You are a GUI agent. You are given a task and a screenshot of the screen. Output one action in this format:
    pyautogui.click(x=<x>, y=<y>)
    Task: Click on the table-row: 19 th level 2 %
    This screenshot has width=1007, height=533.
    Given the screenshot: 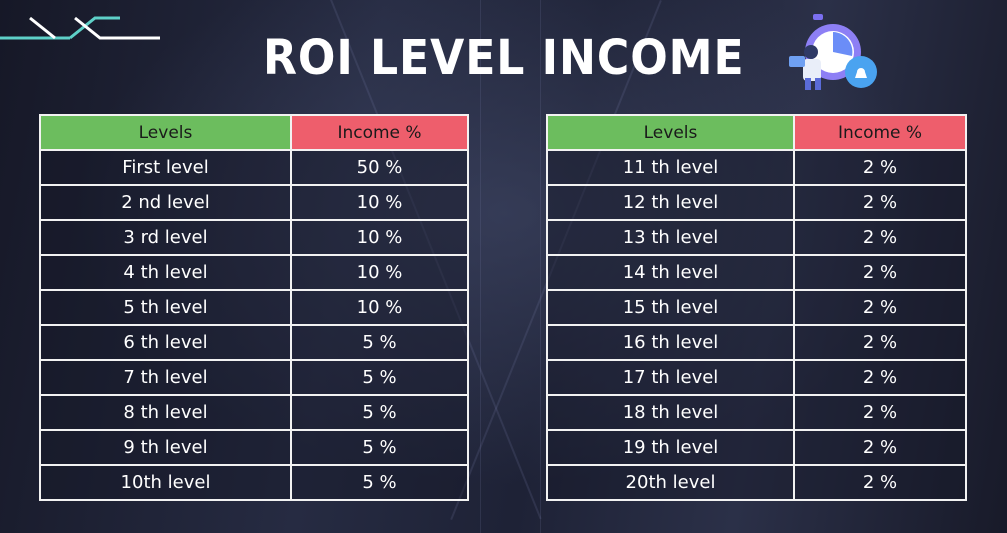 What is the action you would take?
    pyautogui.click(x=756, y=447)
    